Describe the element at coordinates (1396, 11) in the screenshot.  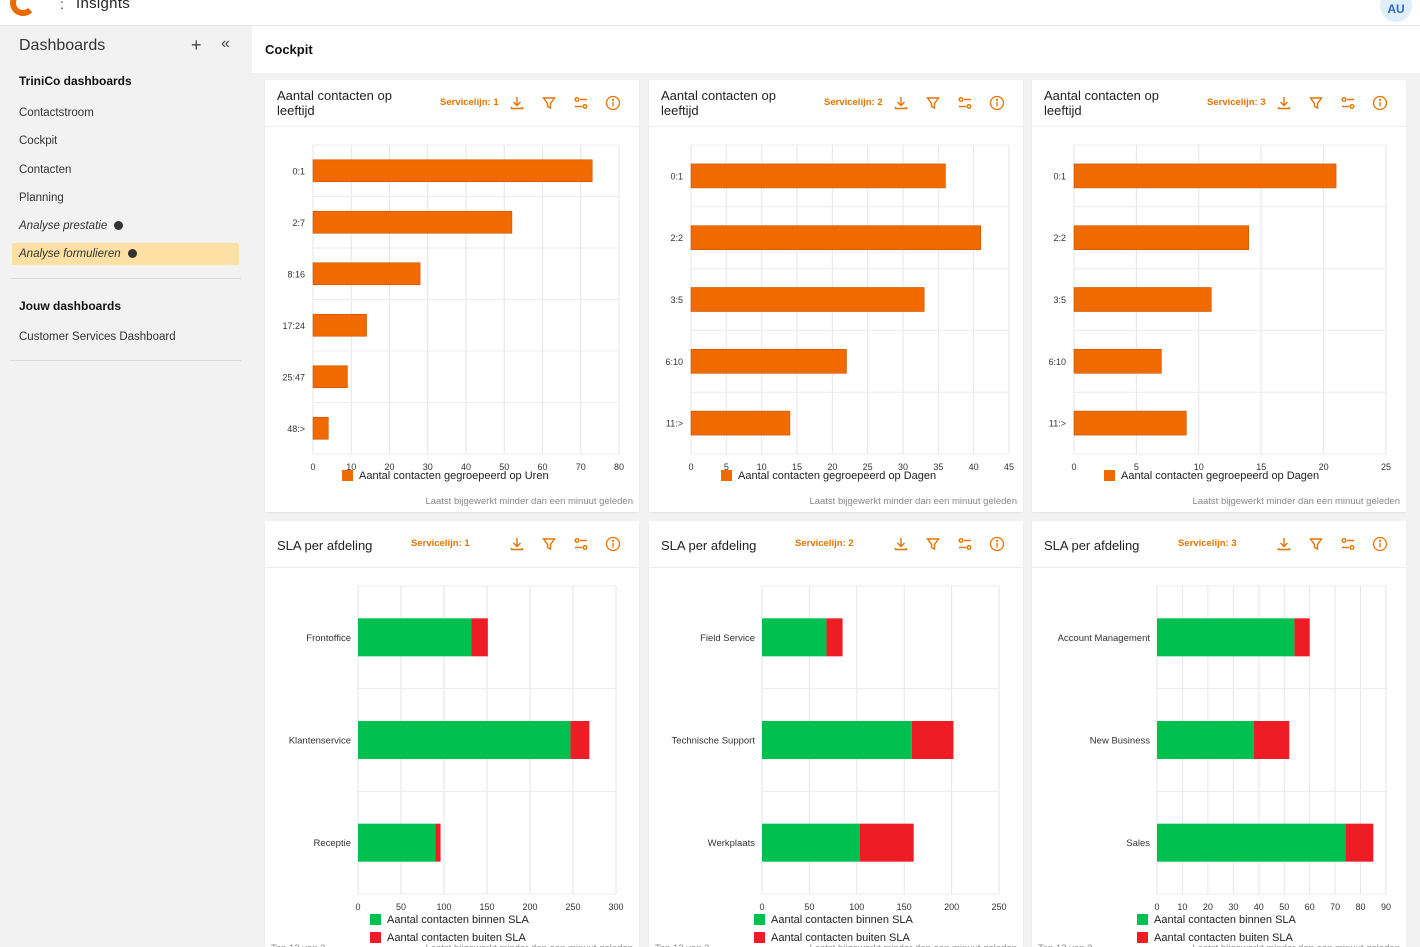
I see `avatar: AU` at that location.